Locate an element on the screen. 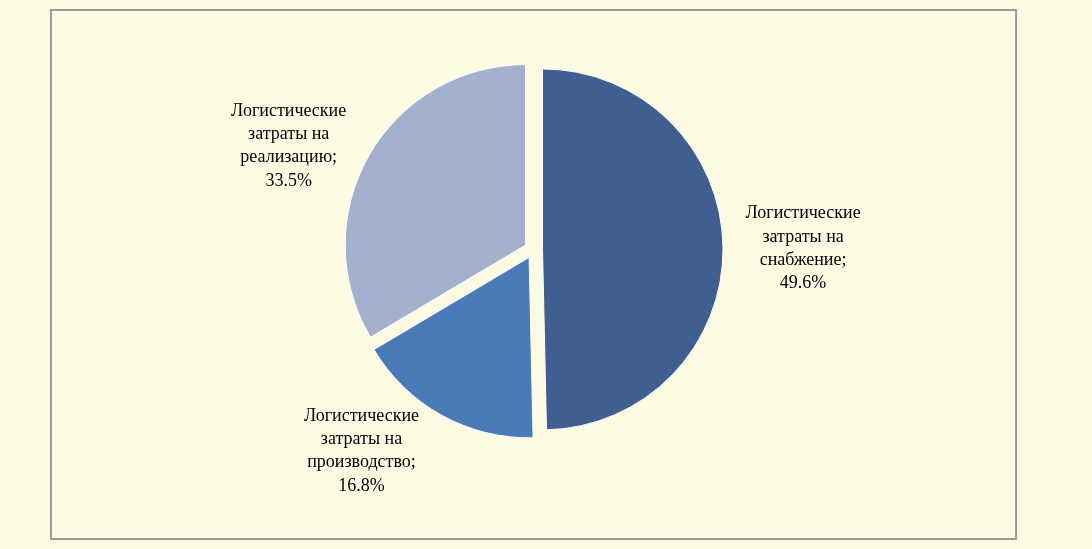 This screenshot has height=549, width=1092. slice-label: Логистические затраты на производство; 16.8% is located at coordinates (361, 449).